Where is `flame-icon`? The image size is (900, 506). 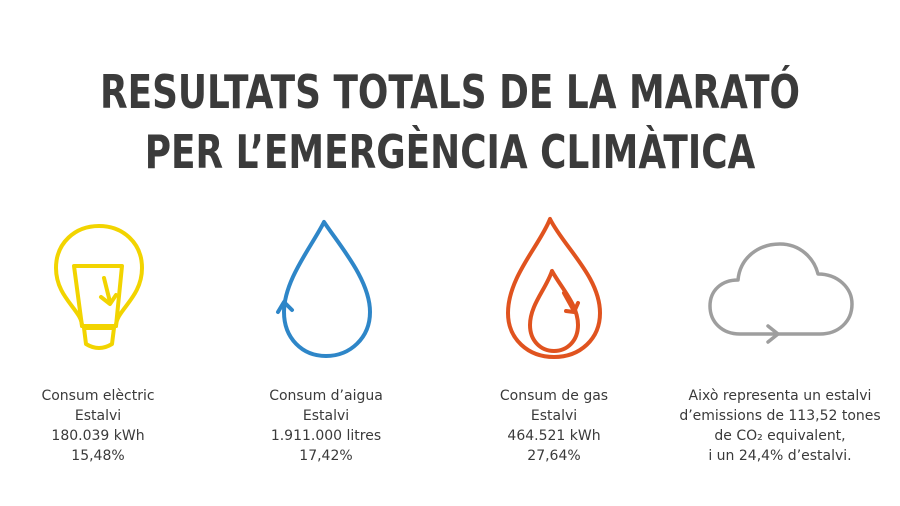 flame-icon is located at coordinates (554, 288).